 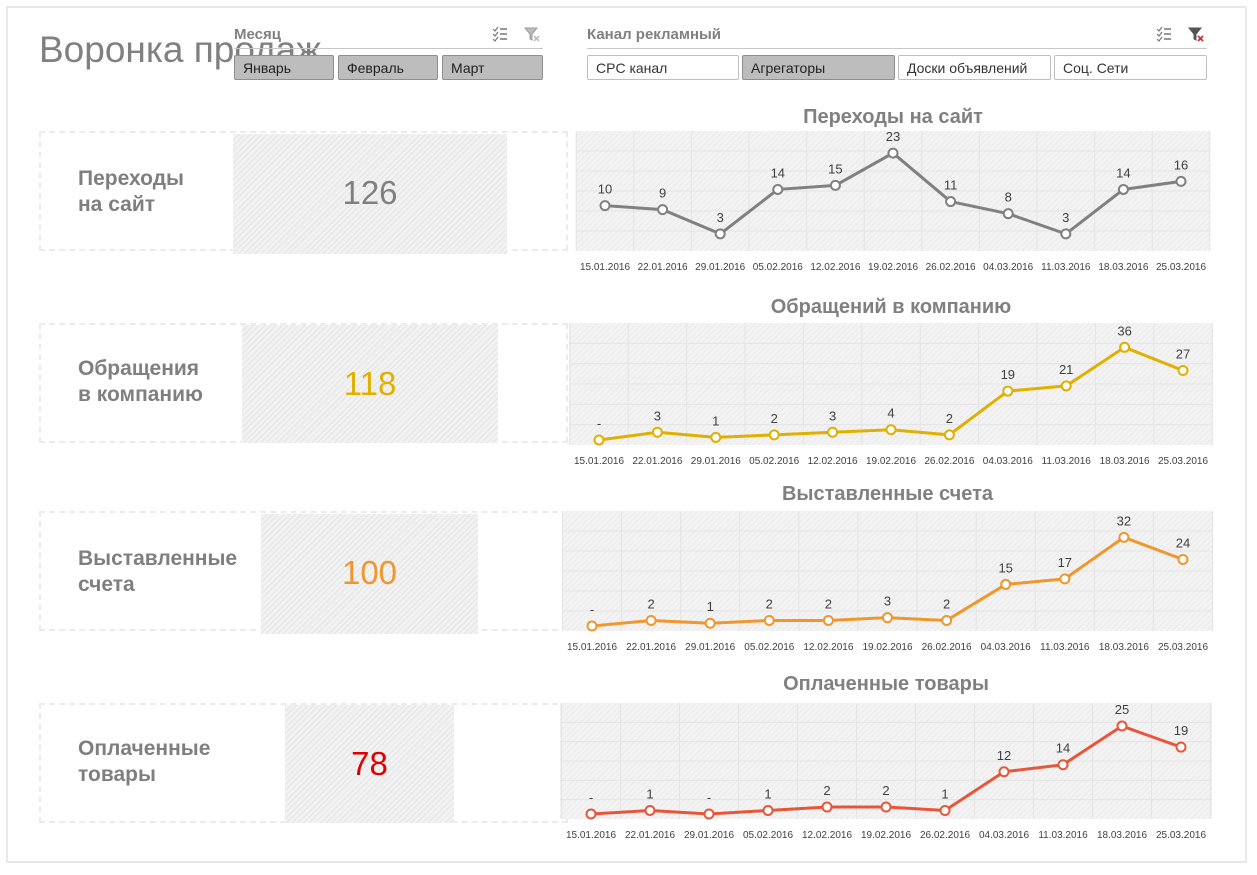 What do you see at coordinates (1004, 755) in the screenshot?
I see `data-label: 12` at bounding box center [1004, 755].